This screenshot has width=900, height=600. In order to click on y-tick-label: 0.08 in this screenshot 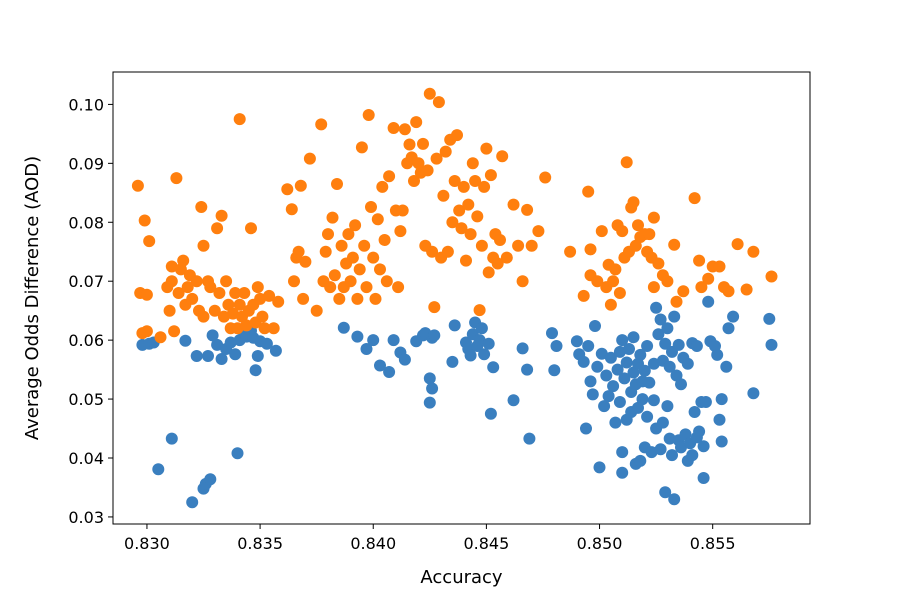, I will do `click(86, 222)`.